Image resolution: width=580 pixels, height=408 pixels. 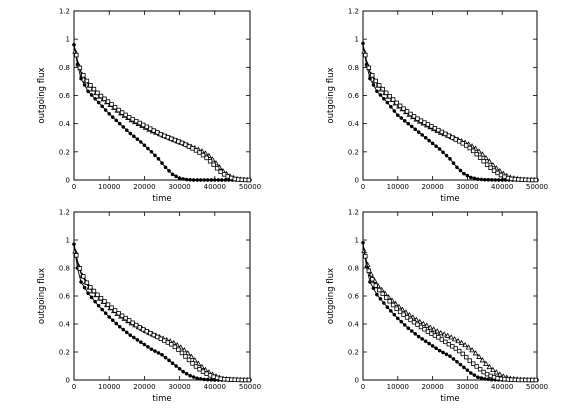 I want to click on series-line-square-open, so click(x=162, y=112).